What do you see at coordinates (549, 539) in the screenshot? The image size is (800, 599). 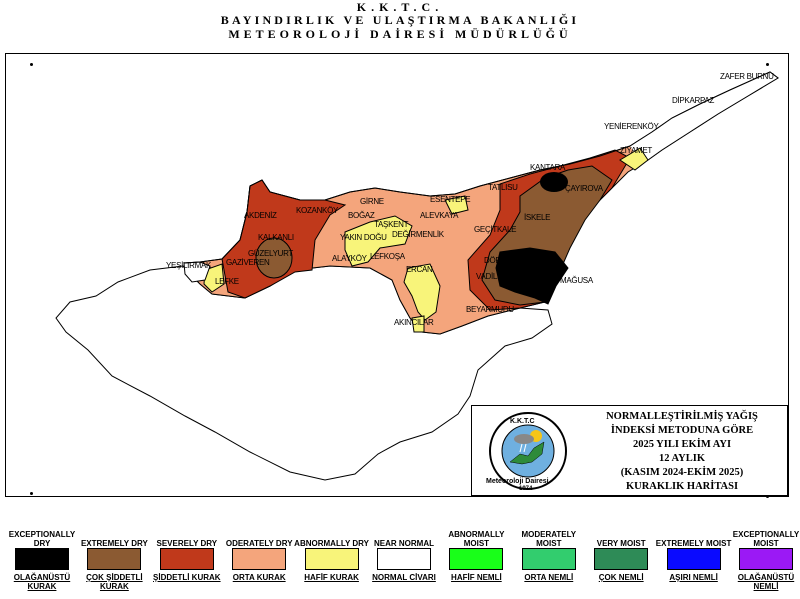 I see `legend-english-label: MODERATELY MOIST` at bounding box center [549, 539].